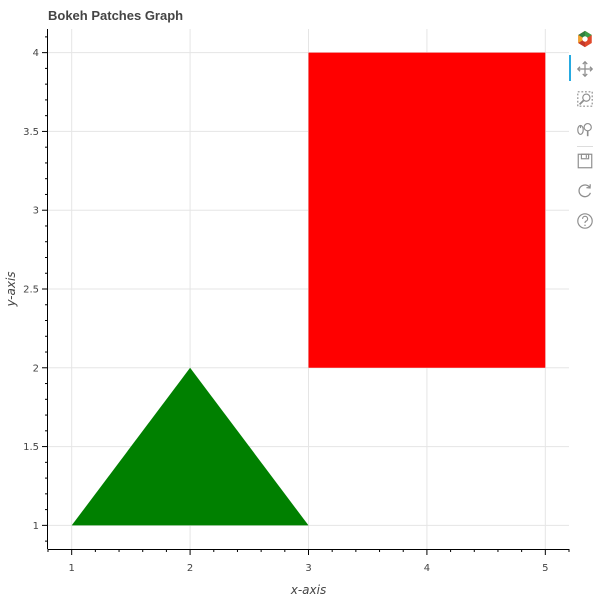 The height and width of the screenshot is (601, 601). Describe the element at coordinates (11, 289) in the screenshot. I see `y-axis-title: y-axis` at that location.